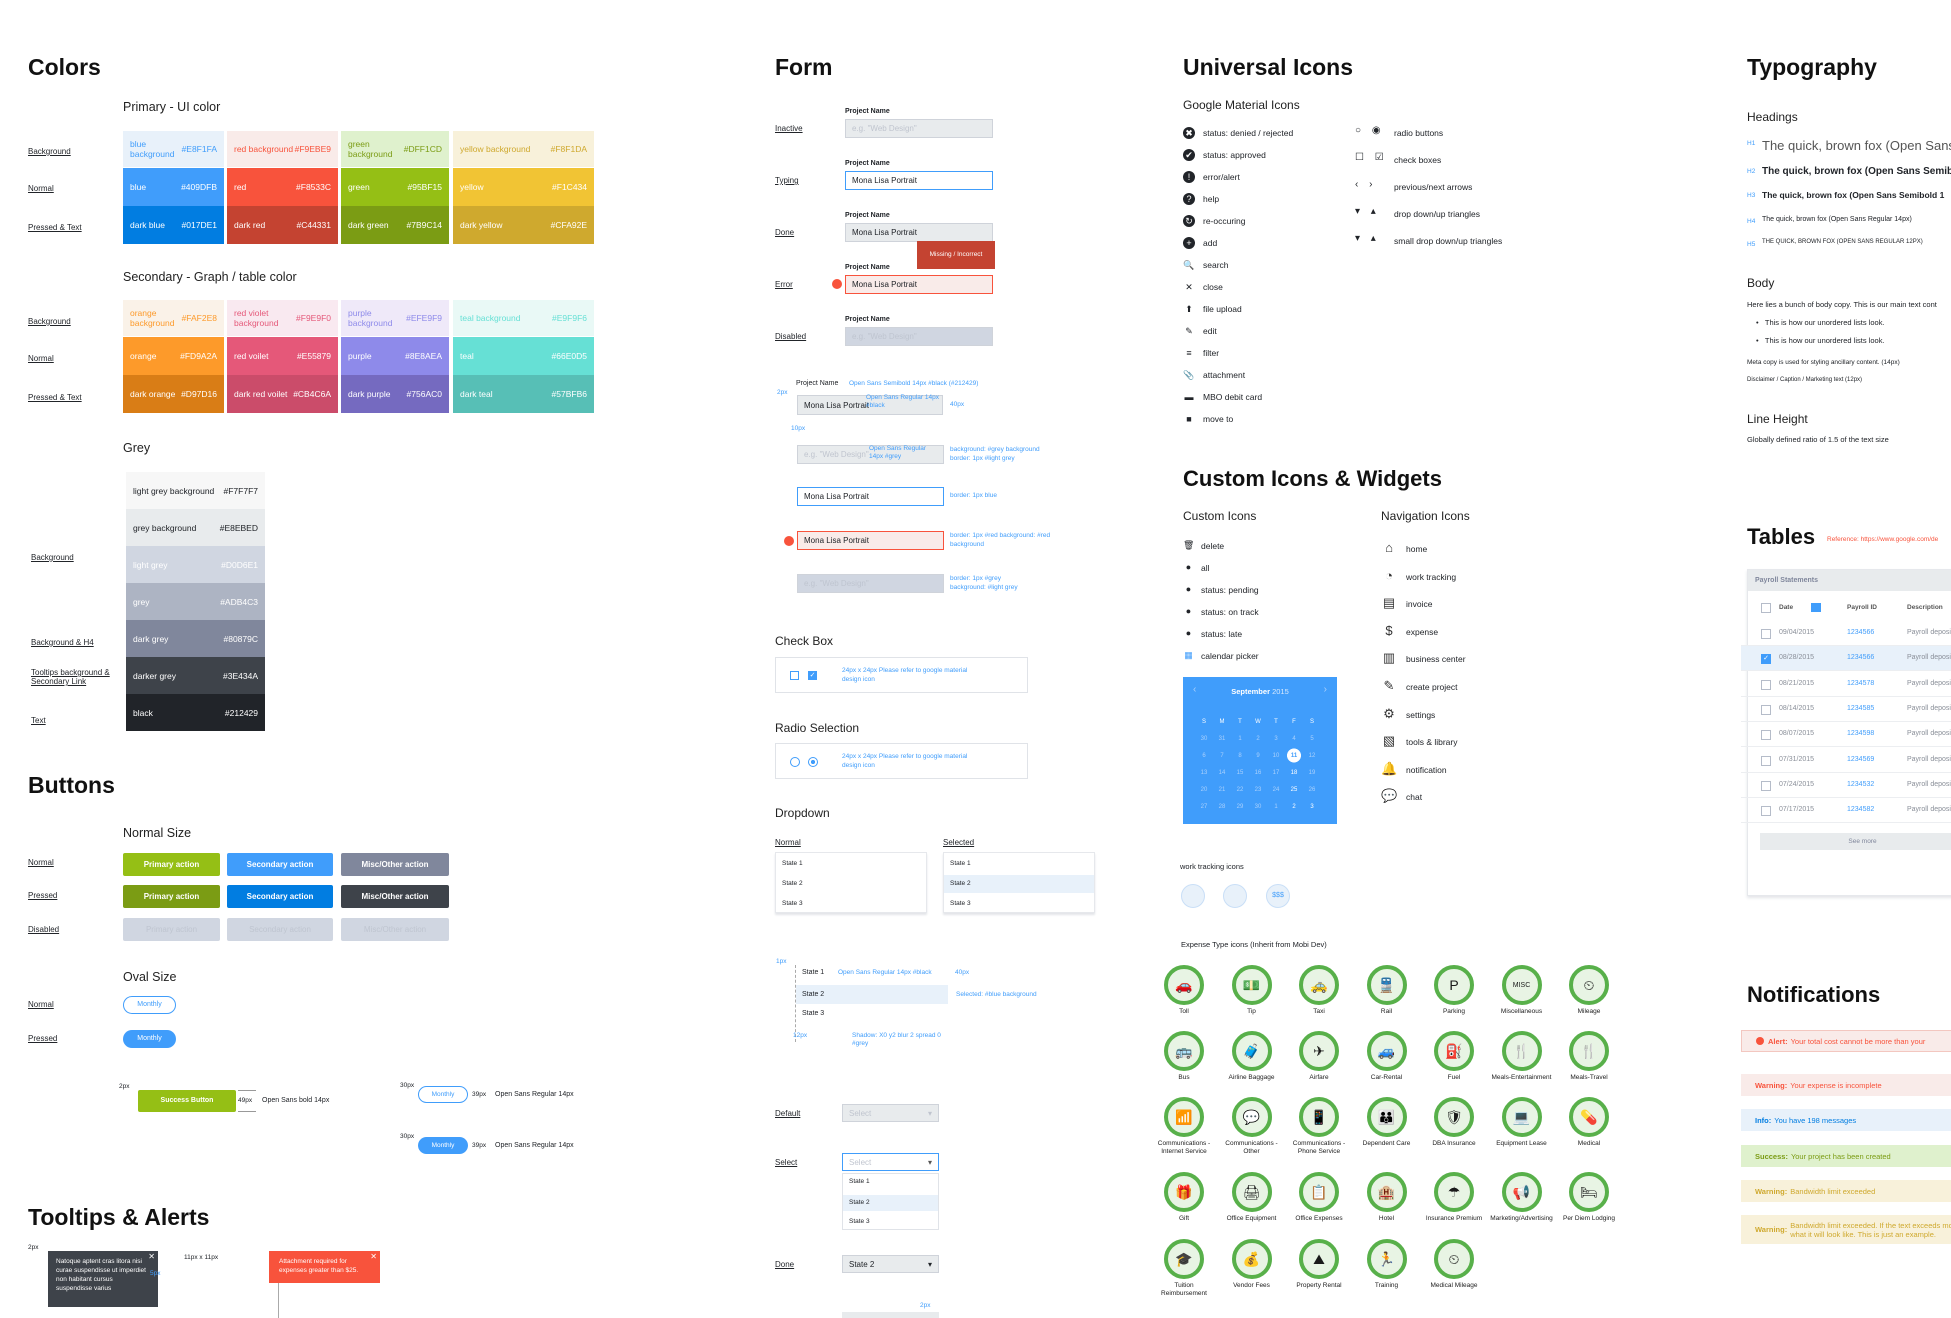  Describe the element at coordinates (1389, 630) in the screenshot. I see `expense-icon: $` at that location.